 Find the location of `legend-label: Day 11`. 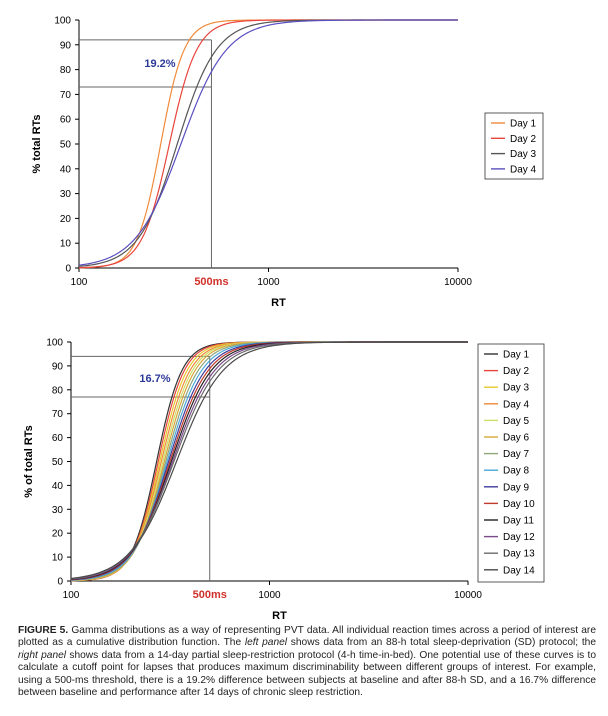

legend-label: Day 11 is located at coordinates (518, 521).